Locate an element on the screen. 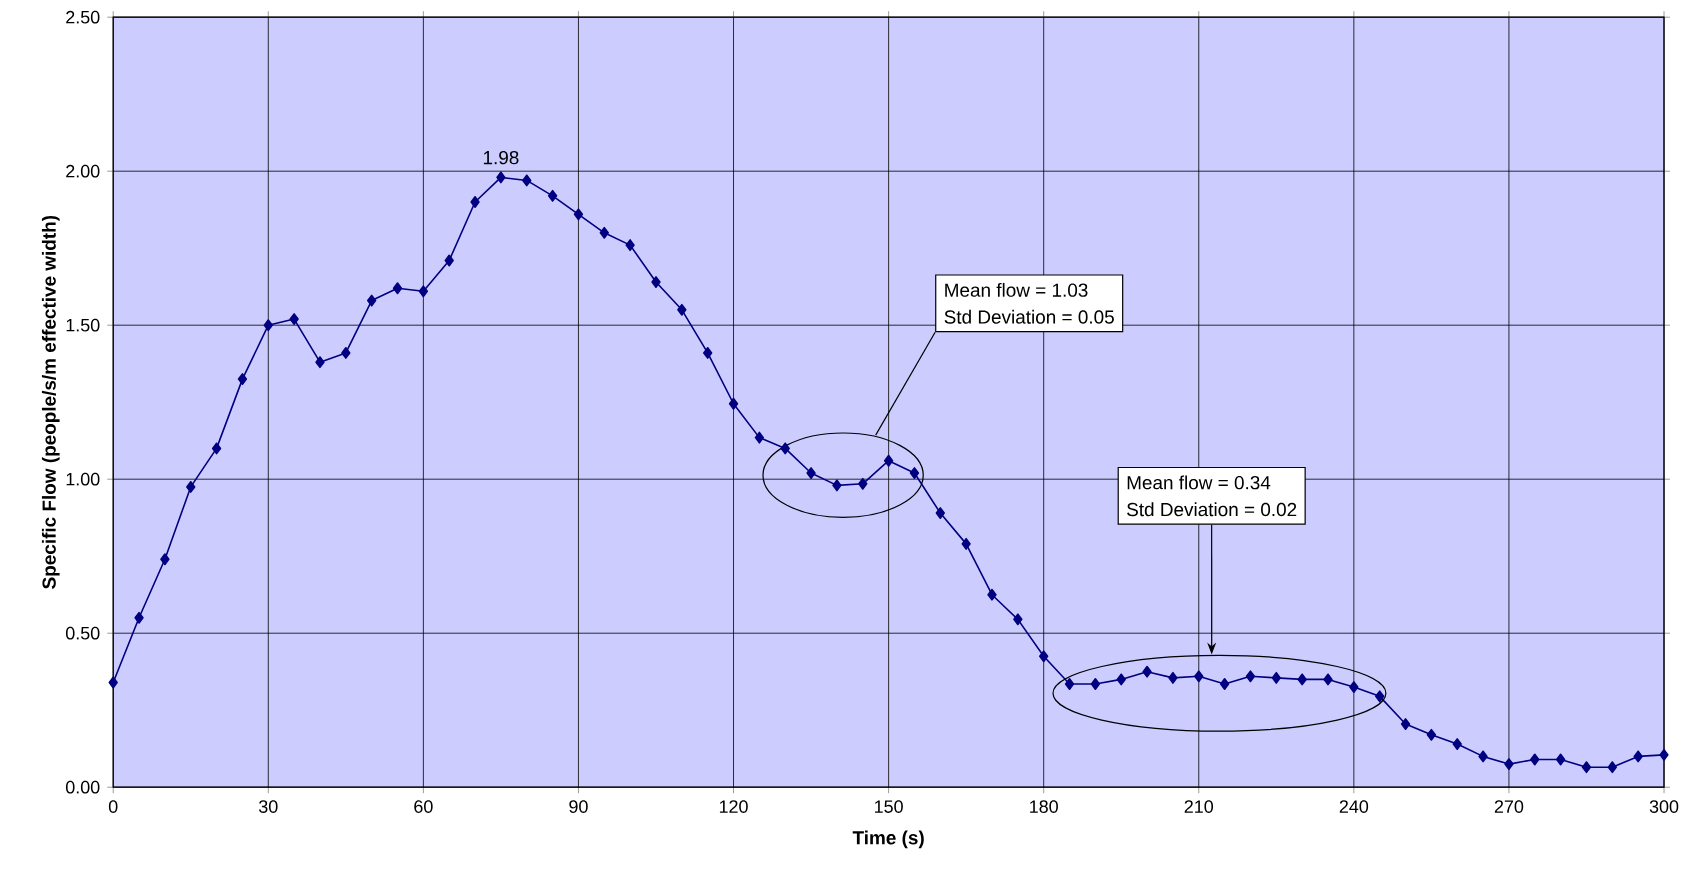 This screenshot has height=879, width=1693. x-tick-label: 30 is located at coordinates (268, 806).